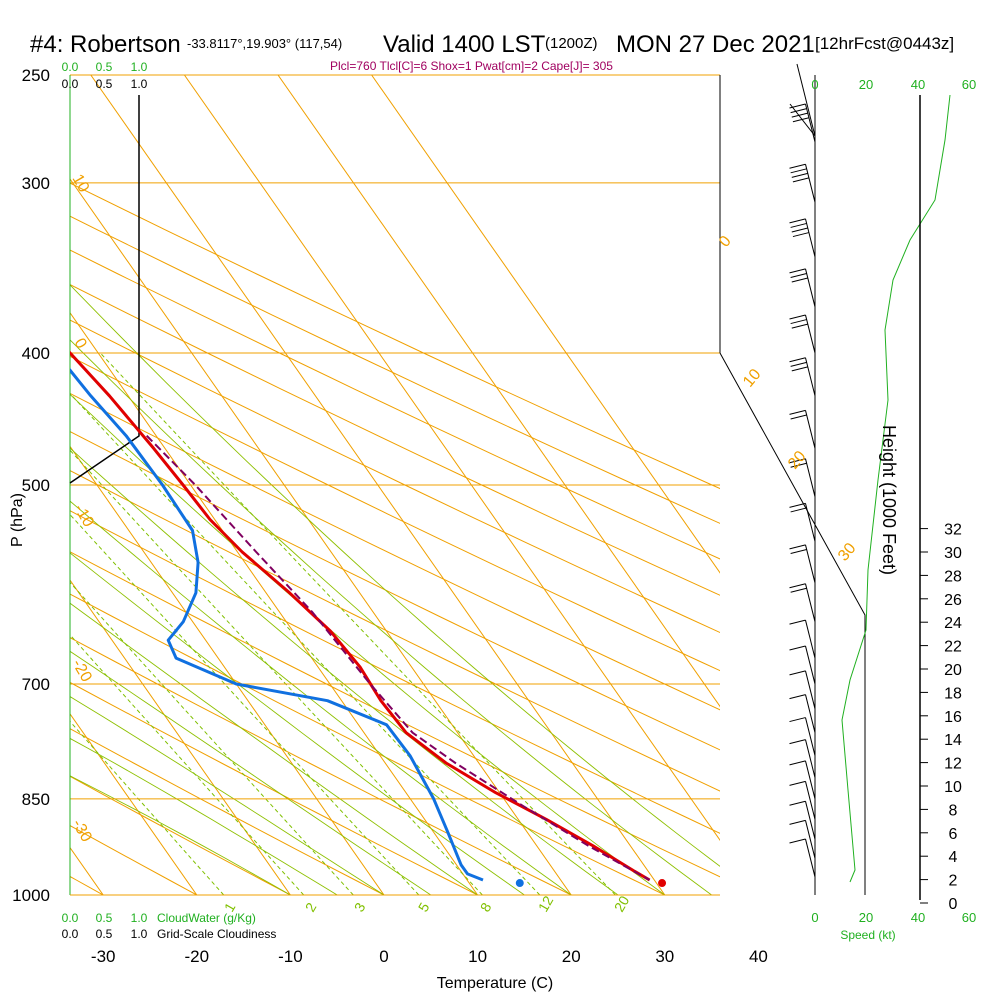 Image resolution: width=1000 pixels, height=1000 pixels. I want to click on pressure-tick-label: 500, so click(36, 485).